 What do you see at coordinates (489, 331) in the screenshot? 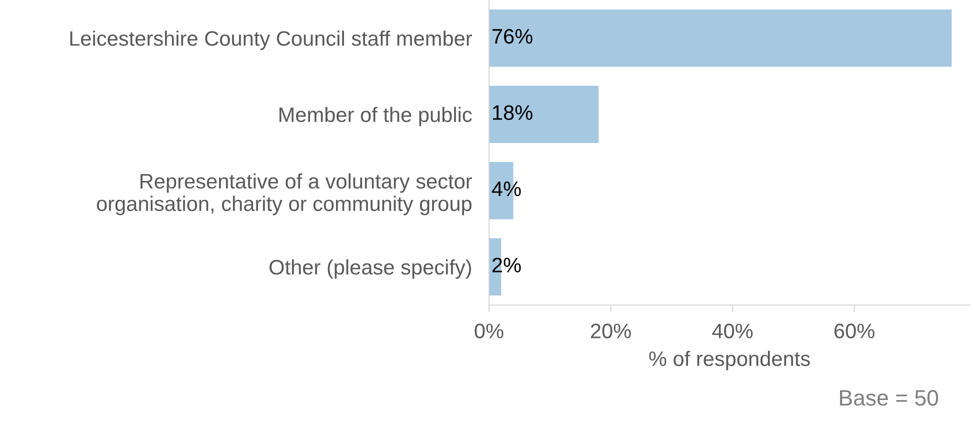
I see `x-tick-label: 0%` at bounding box center [489, 331].